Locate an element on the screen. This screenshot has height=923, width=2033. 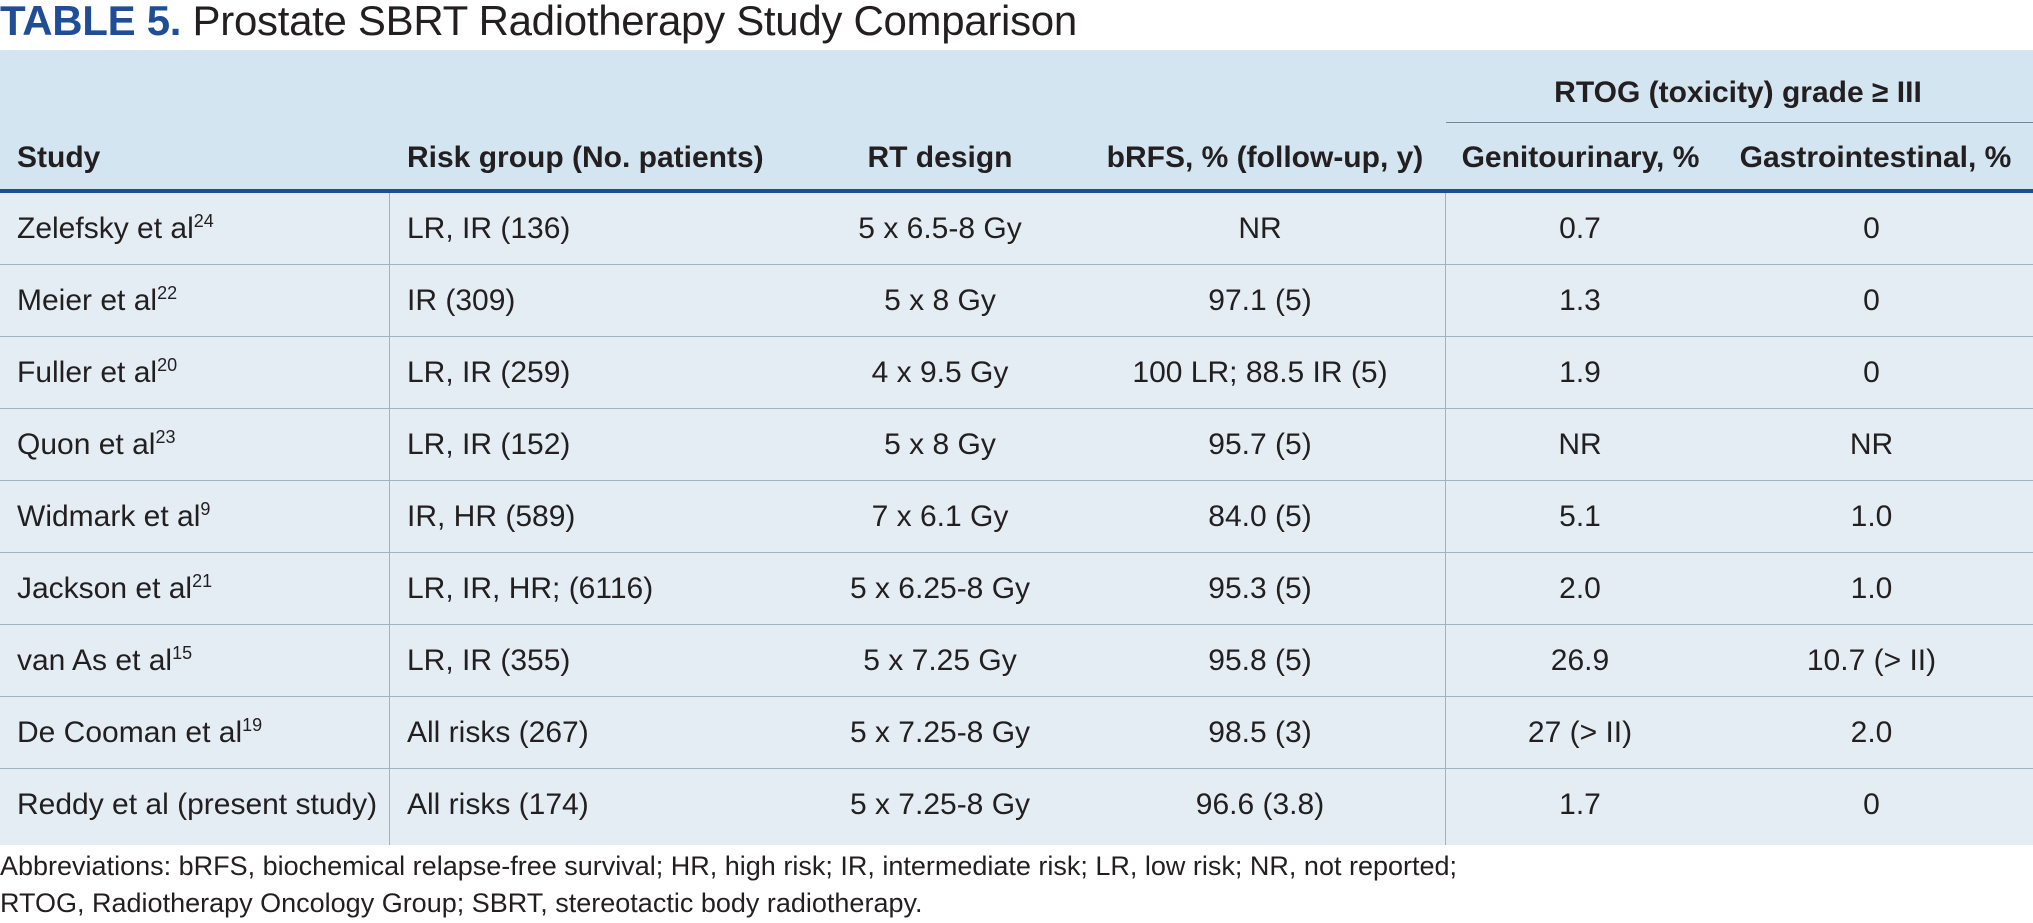
cell-study: Reddy et al (present study) is located at coordinates (197, 804).